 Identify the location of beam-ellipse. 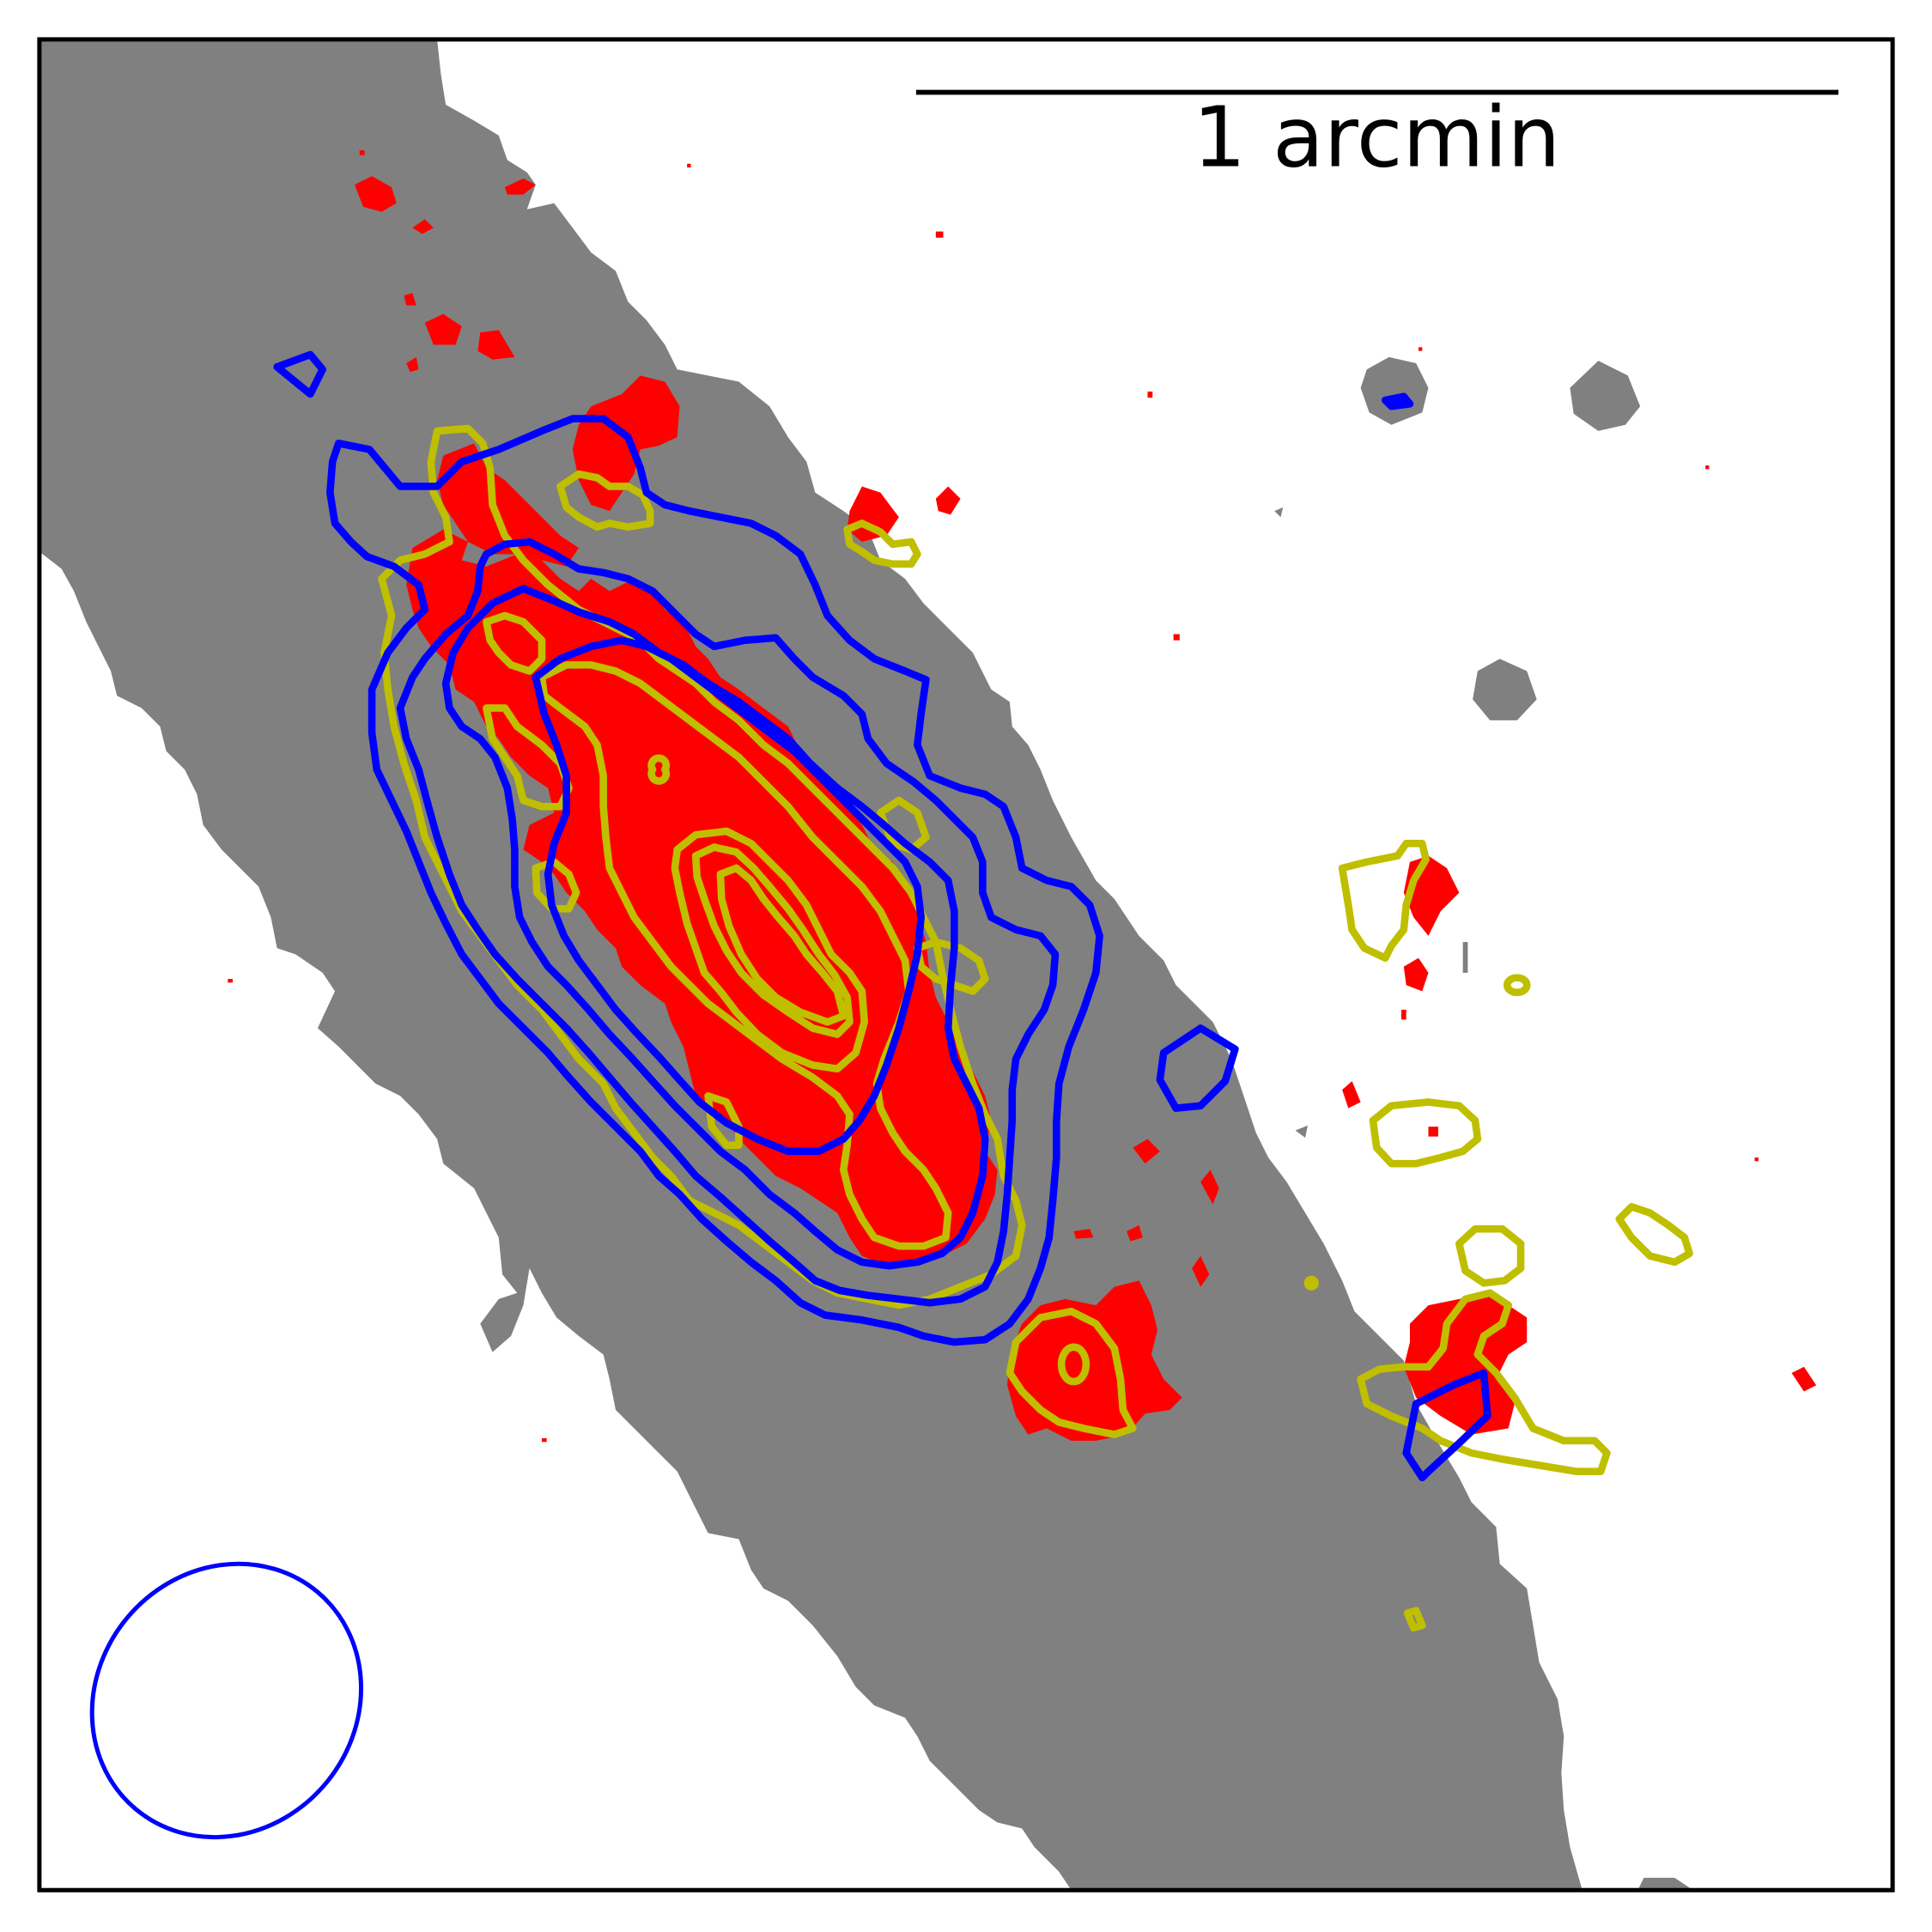
(227, 1700).